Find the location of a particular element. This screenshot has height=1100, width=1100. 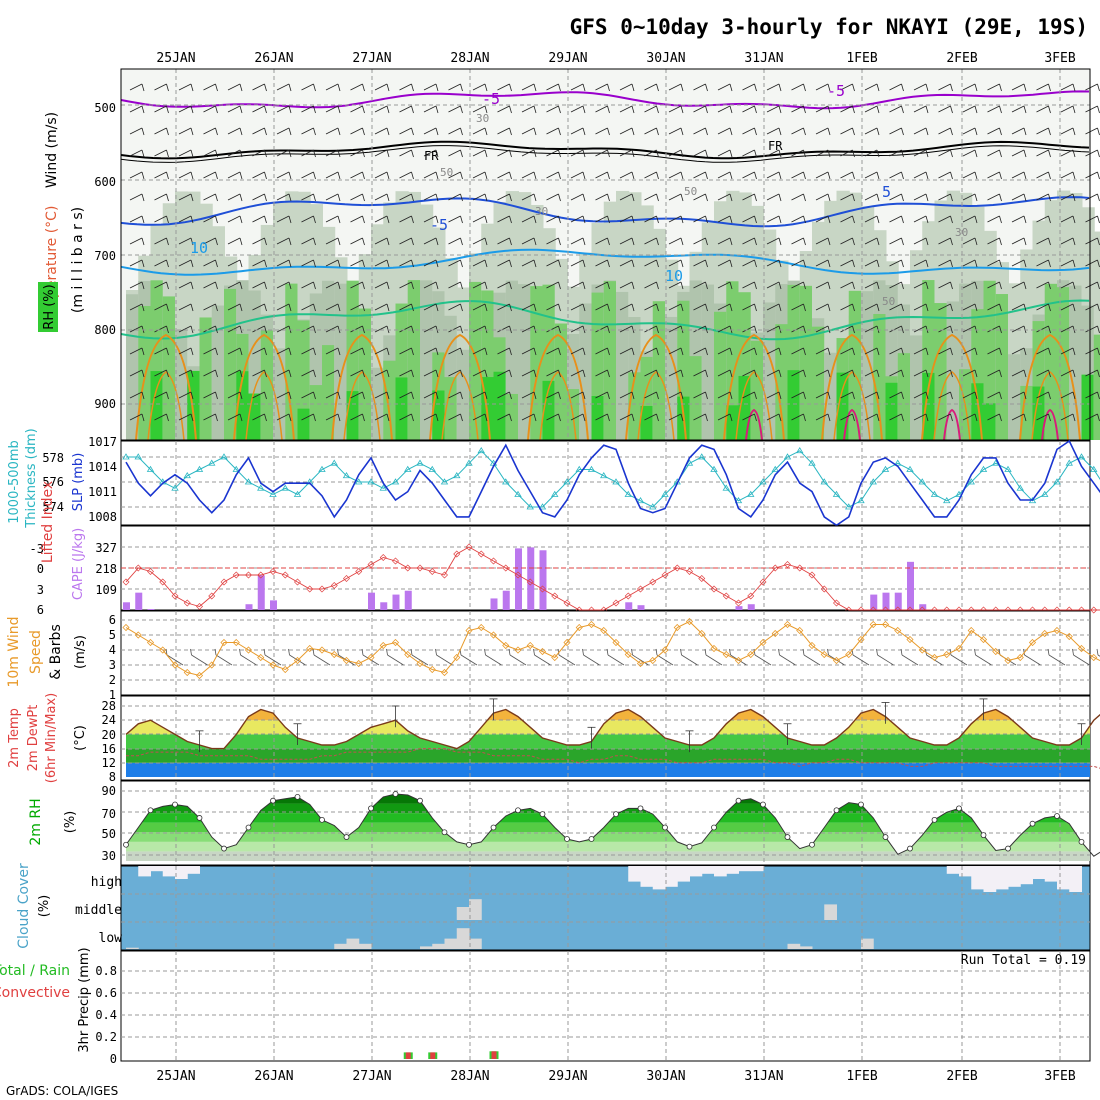

contour-label: 5 is located at coordinates (886, 192).